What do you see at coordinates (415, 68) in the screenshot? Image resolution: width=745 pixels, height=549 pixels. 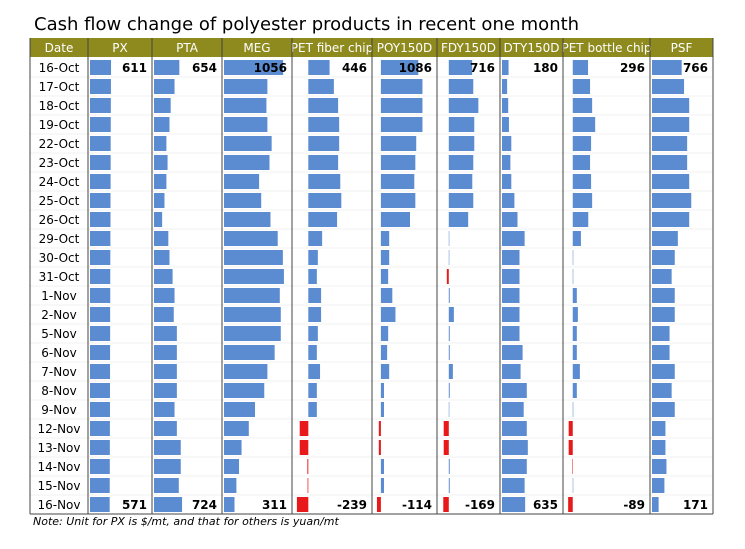 I see `value-label: 1086` at bounding box center [415, 68].